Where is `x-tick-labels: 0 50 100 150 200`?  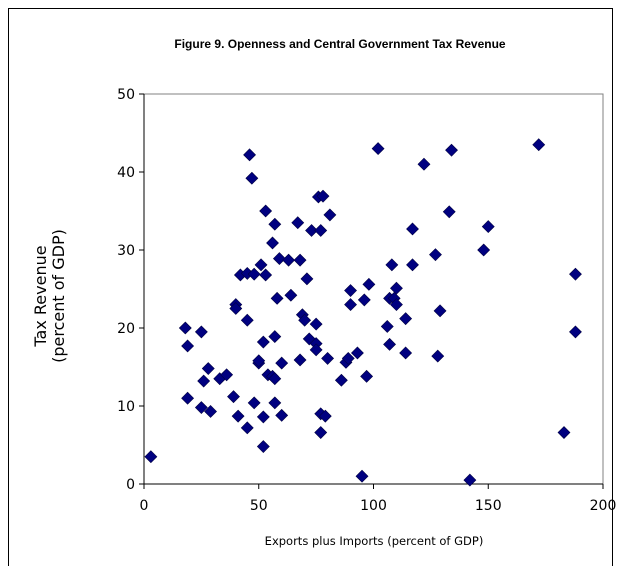
x-tick-labels: 0 50 100 150 200 is located at coordinates (378, 506).